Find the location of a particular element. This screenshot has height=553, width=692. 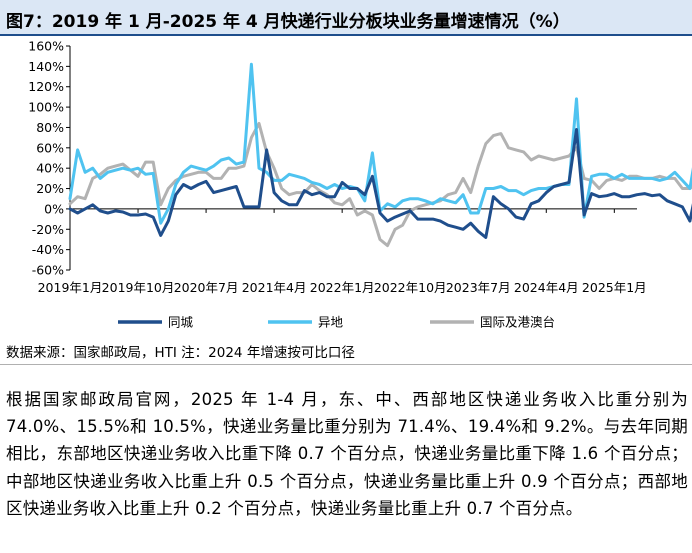

y-tick-label: 20% is located at coordinates (50, 188).